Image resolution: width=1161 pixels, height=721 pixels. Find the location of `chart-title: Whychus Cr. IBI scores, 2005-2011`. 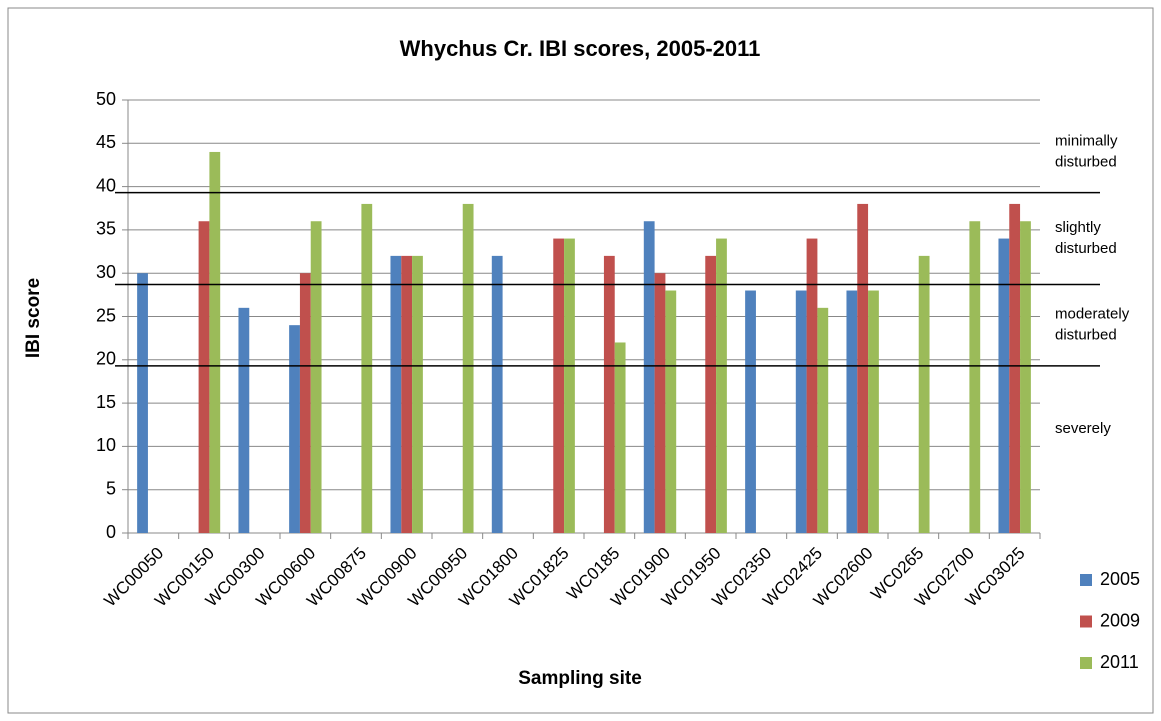

chart-title: Whychus Cr. IBI scores, 2005-2011 is located at coordinates (580, 48).